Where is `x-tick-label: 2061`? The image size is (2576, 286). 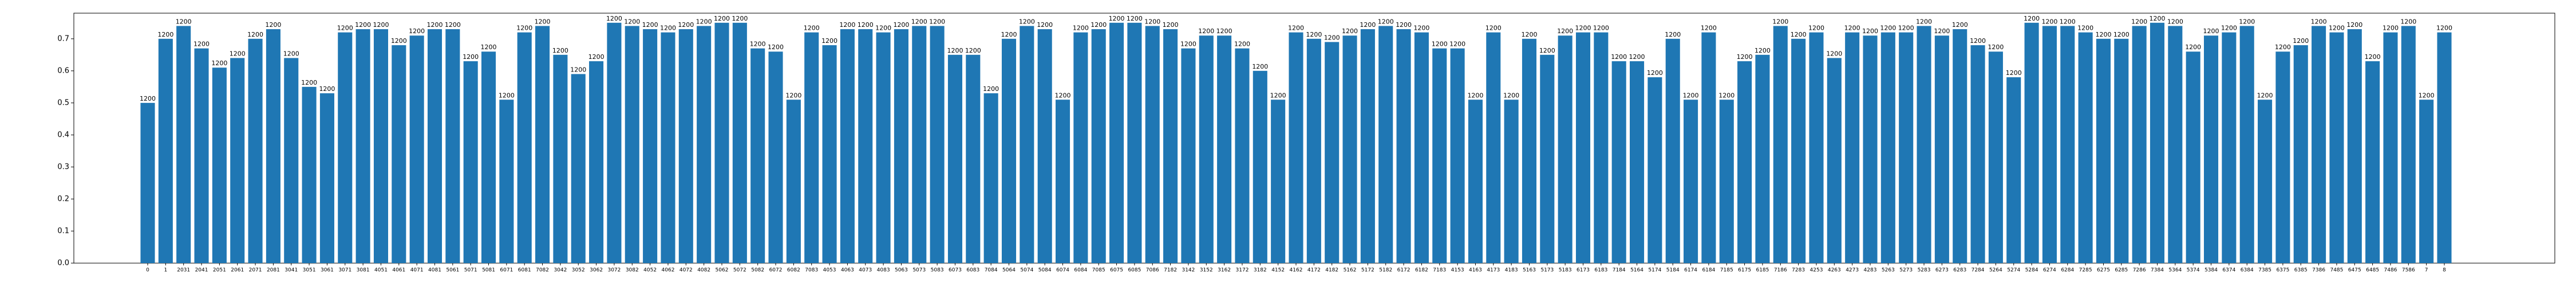 x-tick-label: 2061 is located at coordinates (237, 270).